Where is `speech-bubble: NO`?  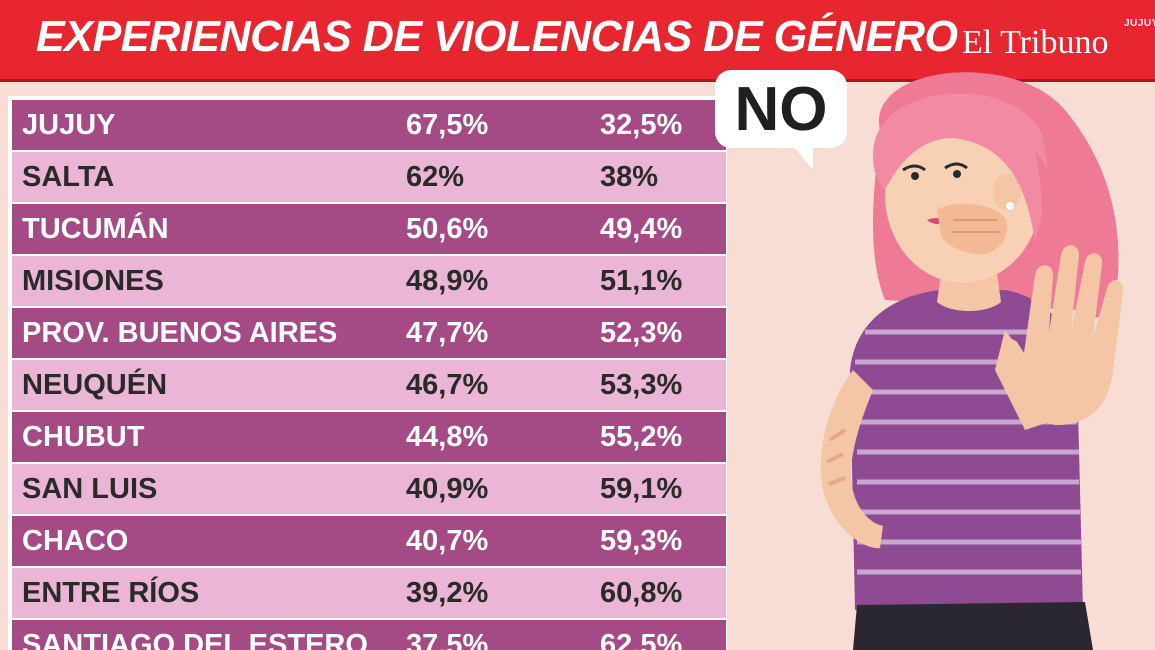
speech-bubble: NO is located at coordinates (781, 120).